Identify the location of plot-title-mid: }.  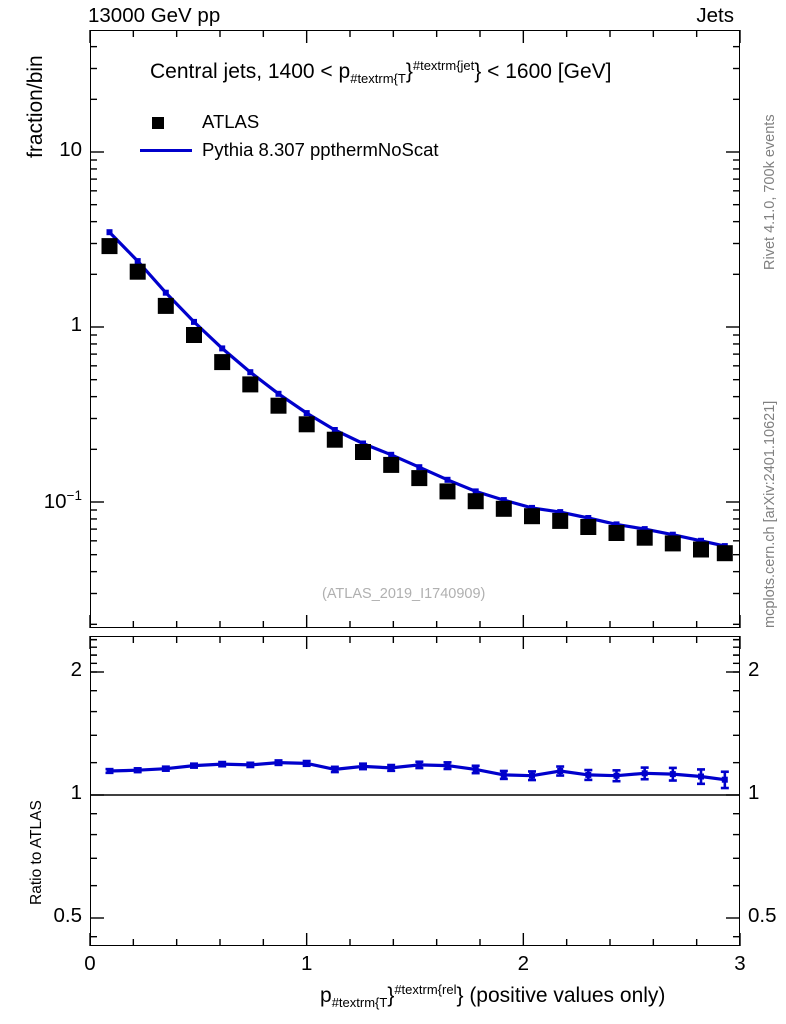
(409, 71).